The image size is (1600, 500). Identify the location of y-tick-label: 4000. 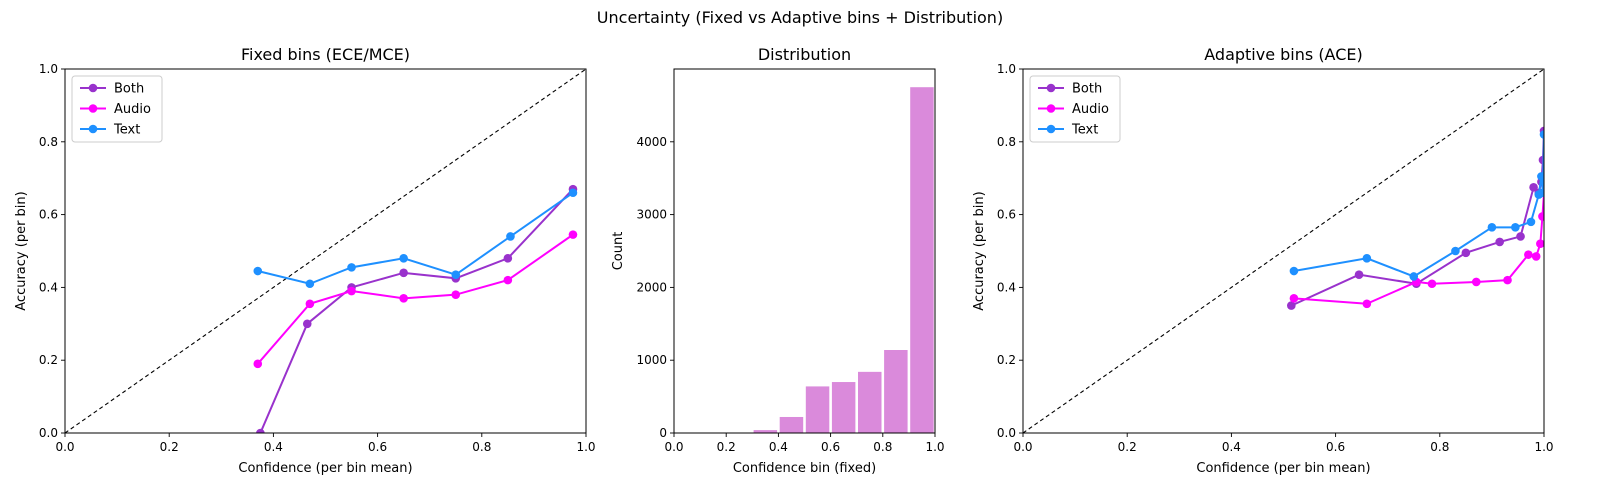
(651, 142).